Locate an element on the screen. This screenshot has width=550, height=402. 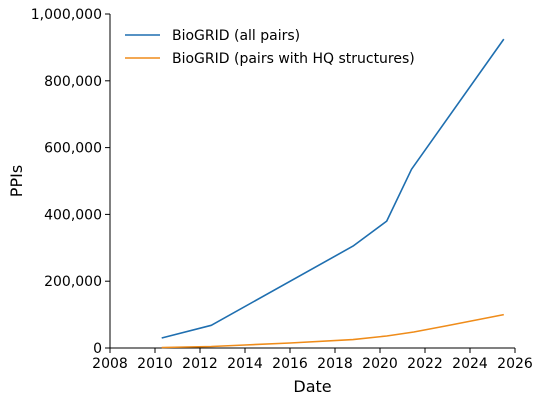
y-tick-label: 0 is located at coordinates (97, 349).